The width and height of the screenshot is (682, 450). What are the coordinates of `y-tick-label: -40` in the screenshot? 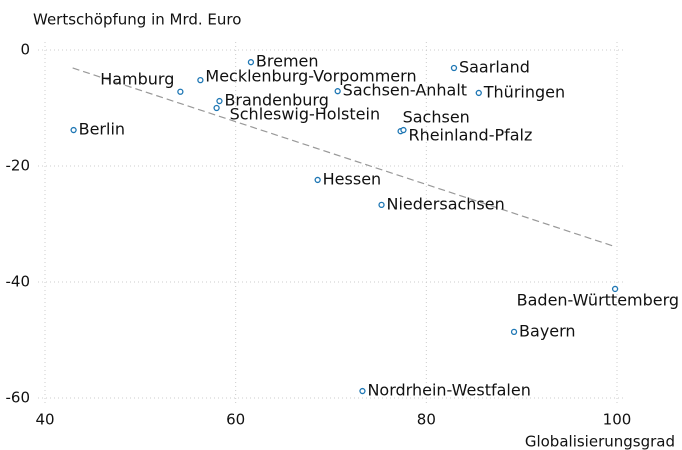 It's located at (18, 282).